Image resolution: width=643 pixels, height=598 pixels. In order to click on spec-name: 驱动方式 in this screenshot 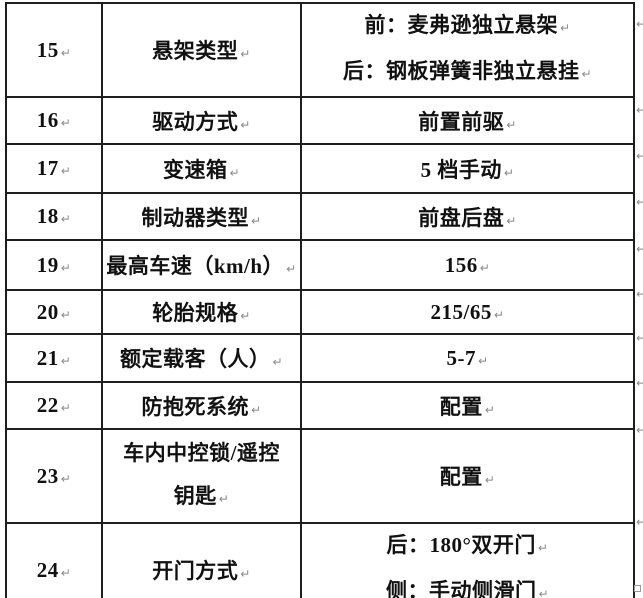, I will do `click(195, 121)`.